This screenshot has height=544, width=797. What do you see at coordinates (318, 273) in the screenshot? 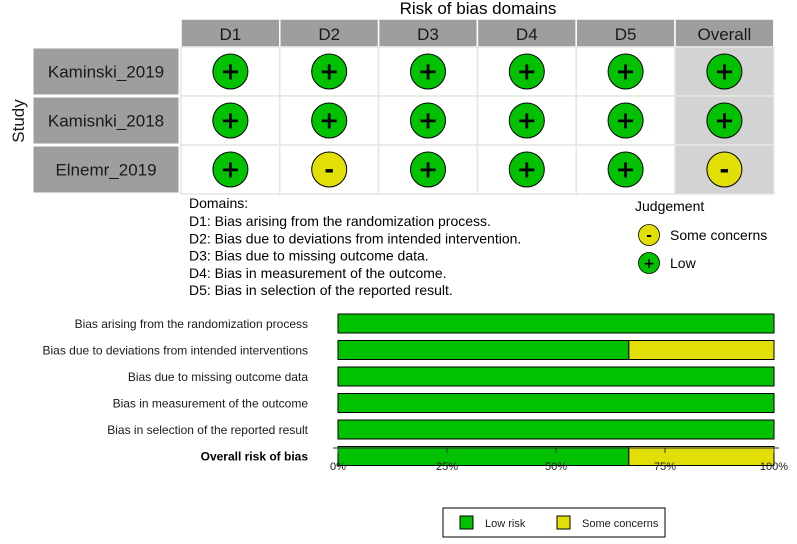
I see `domain-note: D4: Bias in measurement of the outcome.` at bounding box center [318, 273].